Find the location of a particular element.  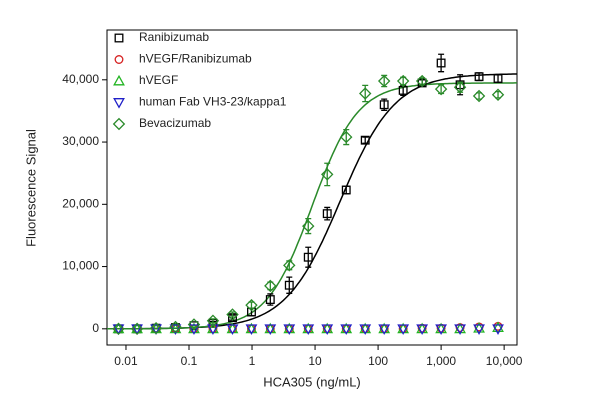

y-axis-label: Fluorescence Signal is located at coordinates (30, 188).